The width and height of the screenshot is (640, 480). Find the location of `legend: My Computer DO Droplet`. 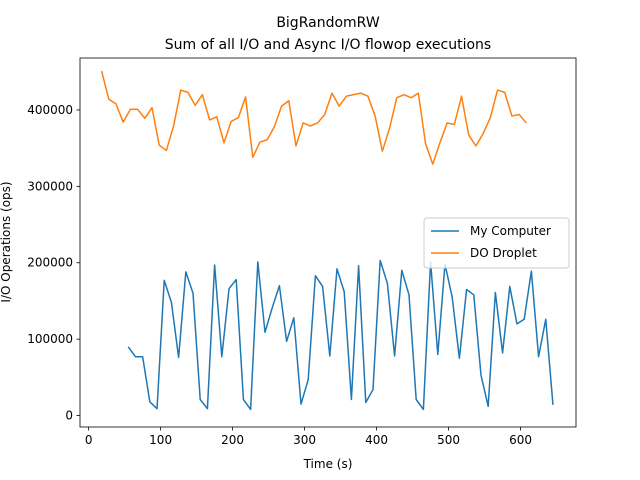

legend: My Computer DO Droplet is located at coordinates (496, 243).